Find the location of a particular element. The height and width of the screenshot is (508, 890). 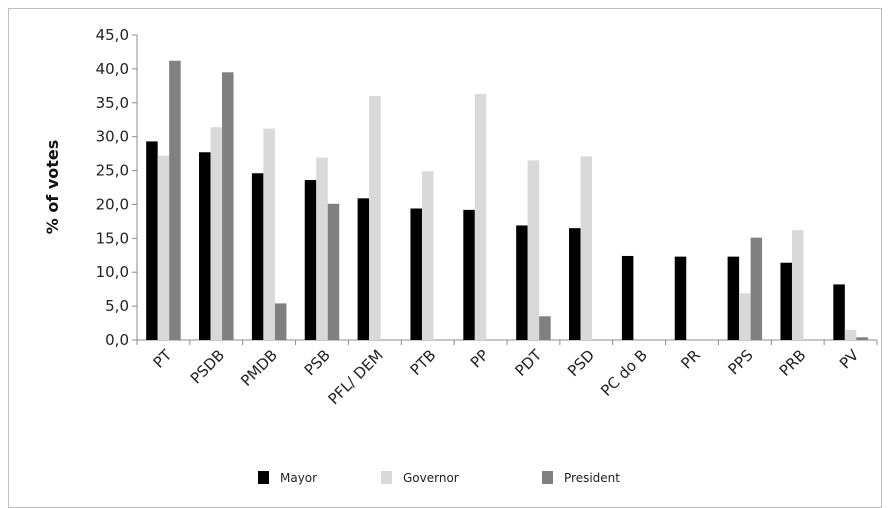

y-tick-label: 5,0 is located at coordinates (117, 306).